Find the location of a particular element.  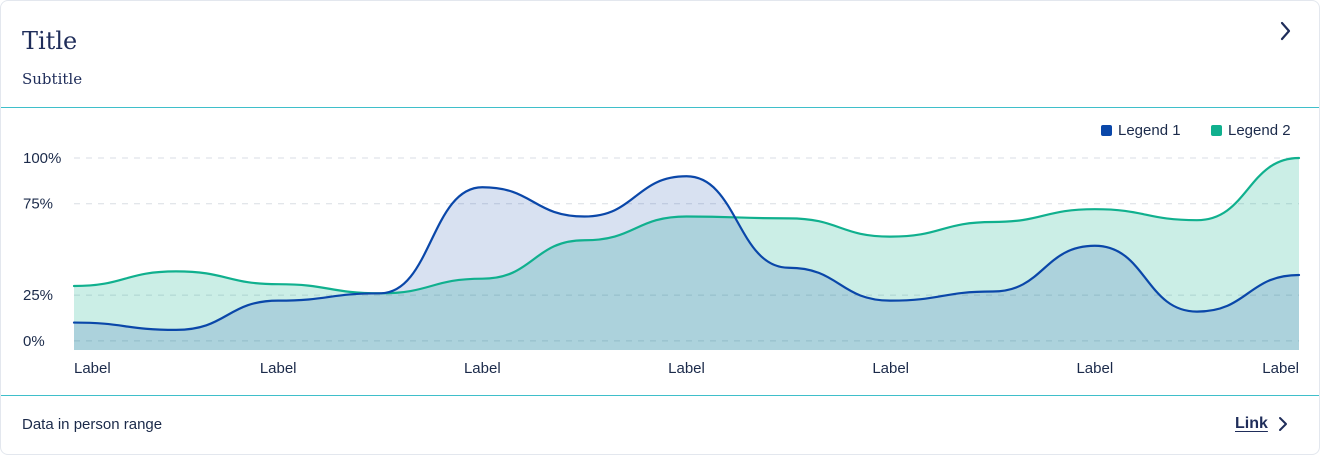

y-tick-label: 25% is located at coordinates (38, 295).